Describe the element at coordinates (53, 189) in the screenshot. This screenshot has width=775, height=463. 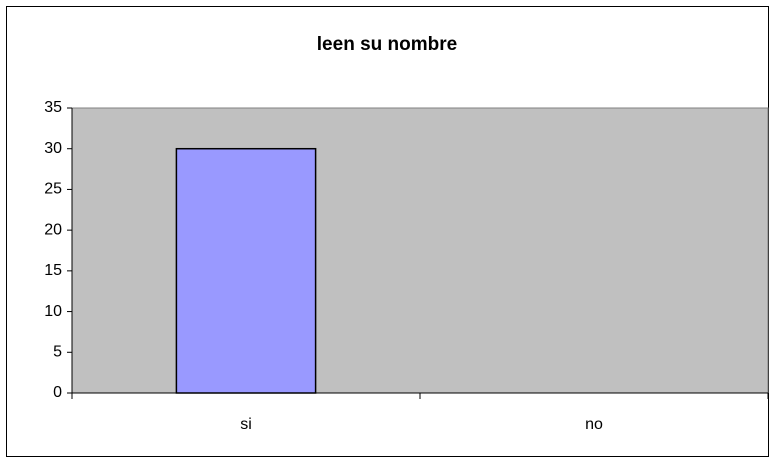
I see `y-tick-label: 25` at that location.